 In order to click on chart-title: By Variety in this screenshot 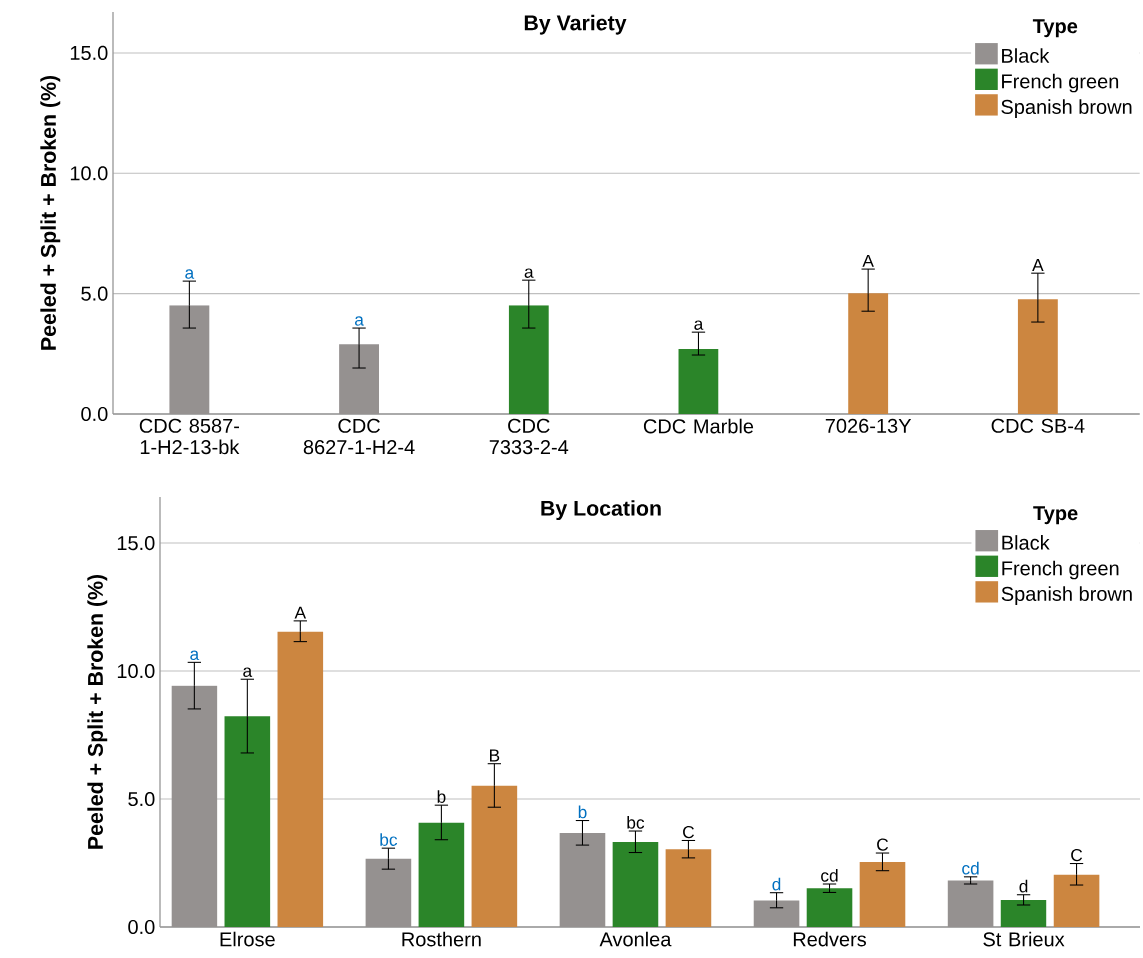, I will do `click(575, 24)`.